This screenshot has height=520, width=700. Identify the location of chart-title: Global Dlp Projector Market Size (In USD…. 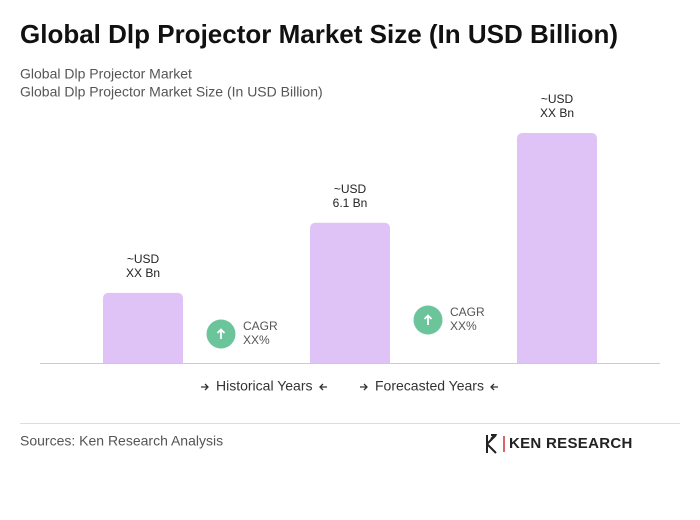
(319, 34).